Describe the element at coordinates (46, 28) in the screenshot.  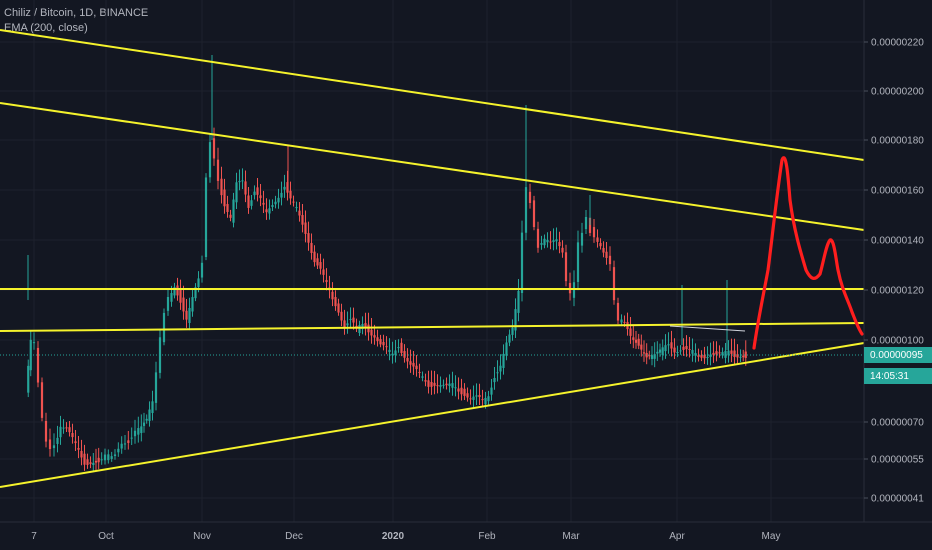
I see `indicator-label: EMA (200, close)` at that location.